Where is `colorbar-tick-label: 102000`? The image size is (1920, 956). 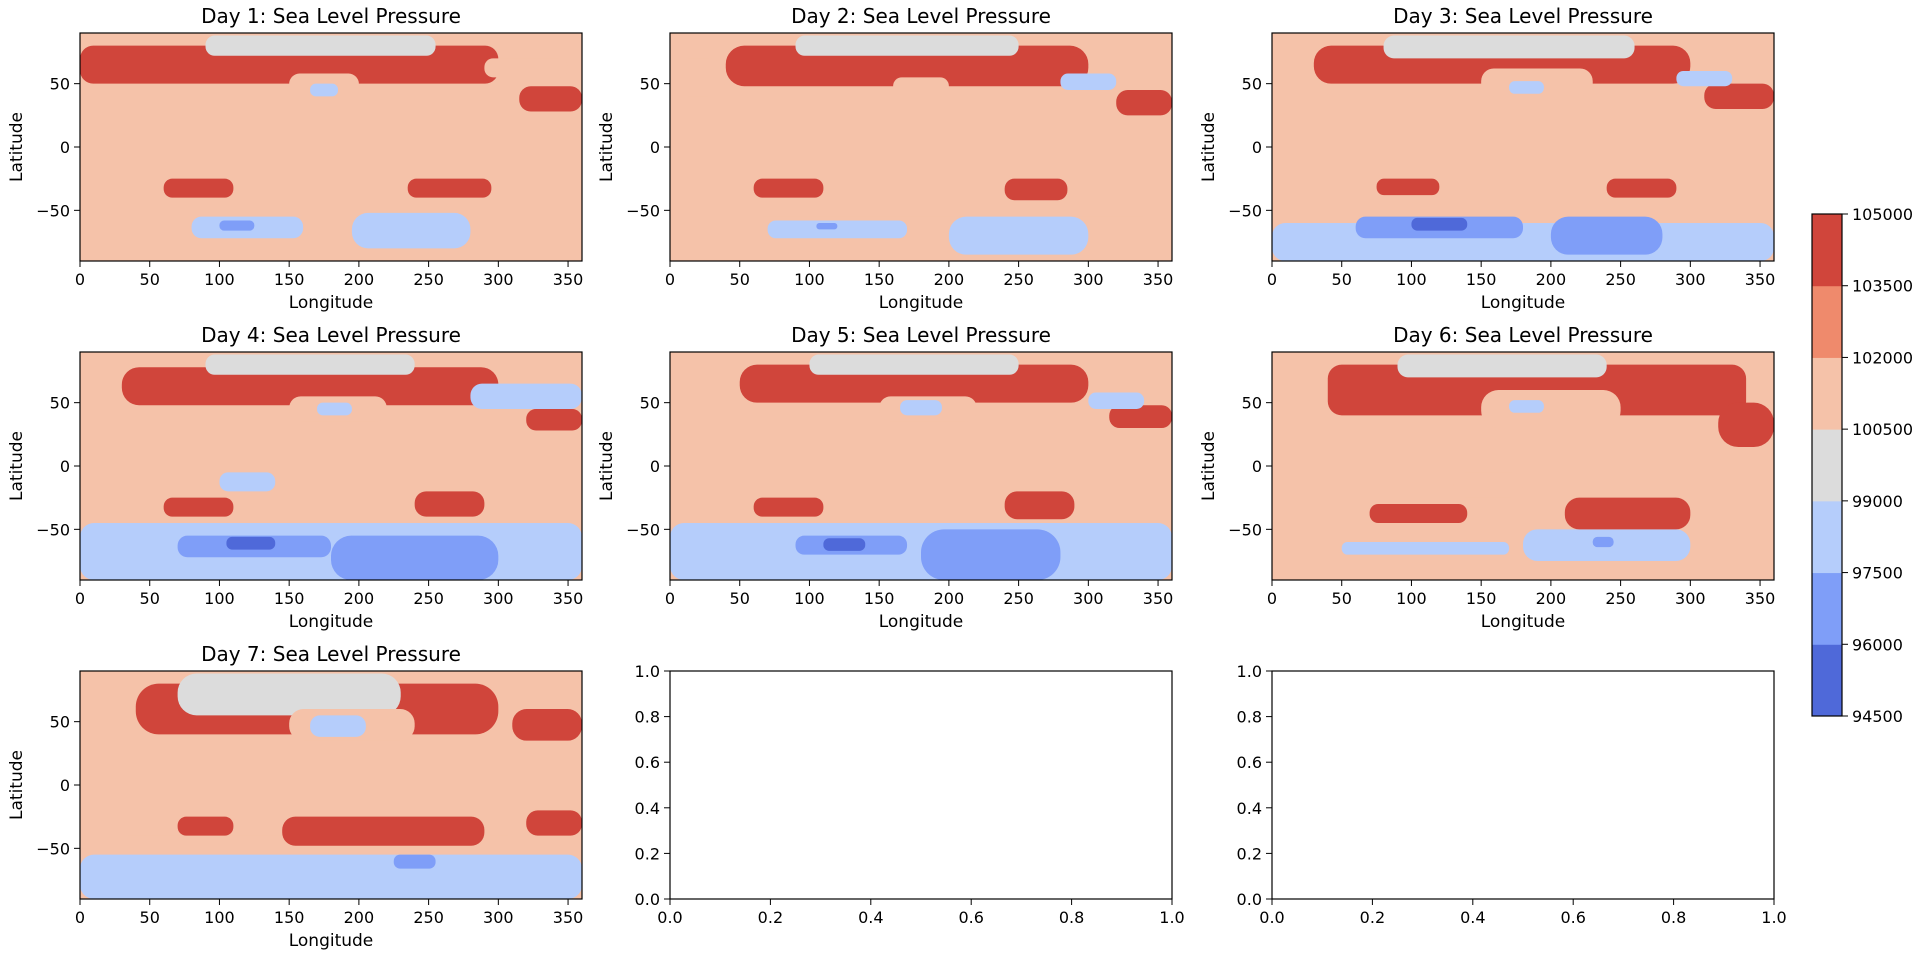
colorbar-tick-label: 102000 is located at coordinates (1882, 357).